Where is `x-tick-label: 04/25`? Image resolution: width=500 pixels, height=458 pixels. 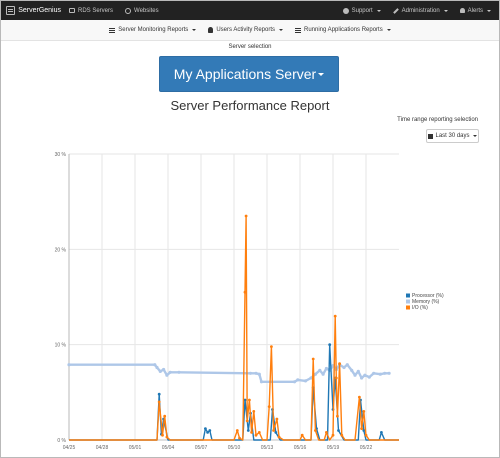
x-tick-label: 04/25 is located at coordinates (69, 448).